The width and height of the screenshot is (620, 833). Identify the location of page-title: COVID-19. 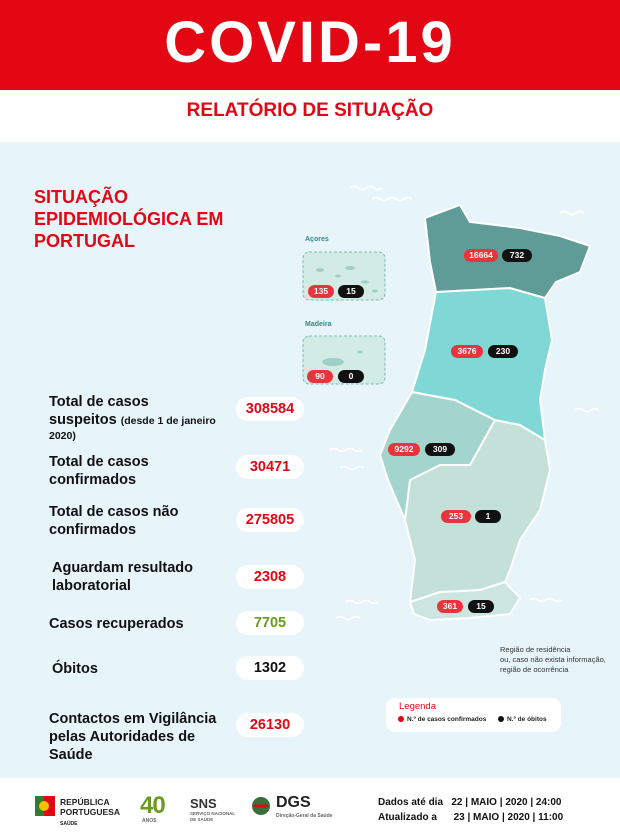
(310, 42).